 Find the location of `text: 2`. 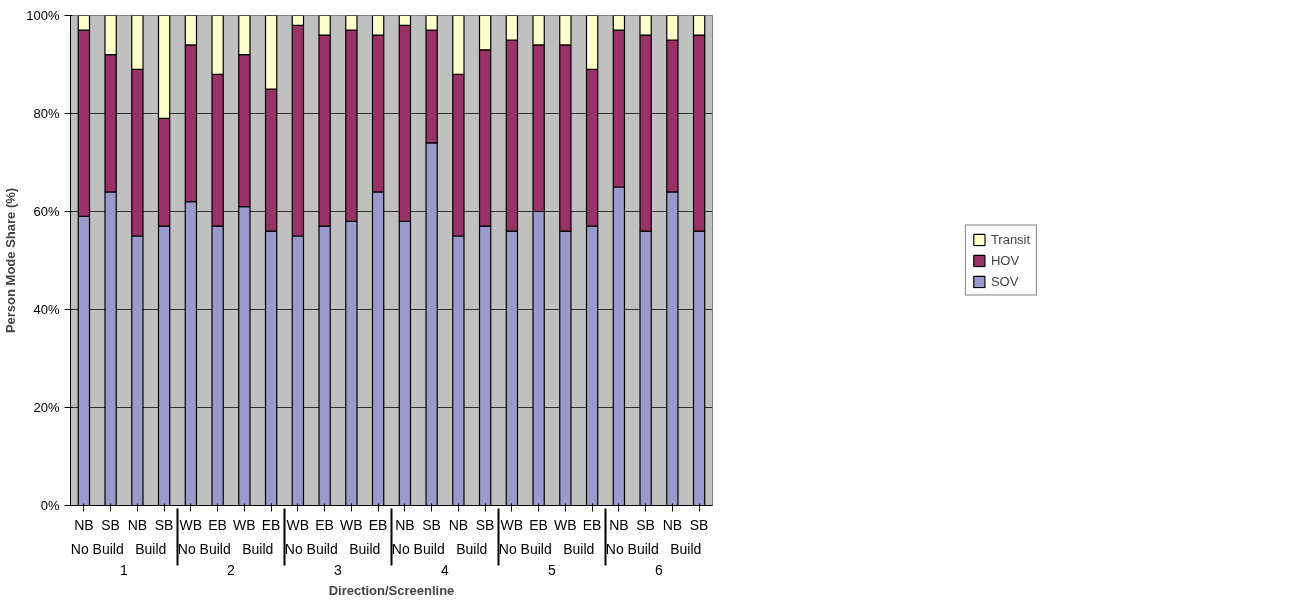

text: 2 is located at coordinates (231, 569).